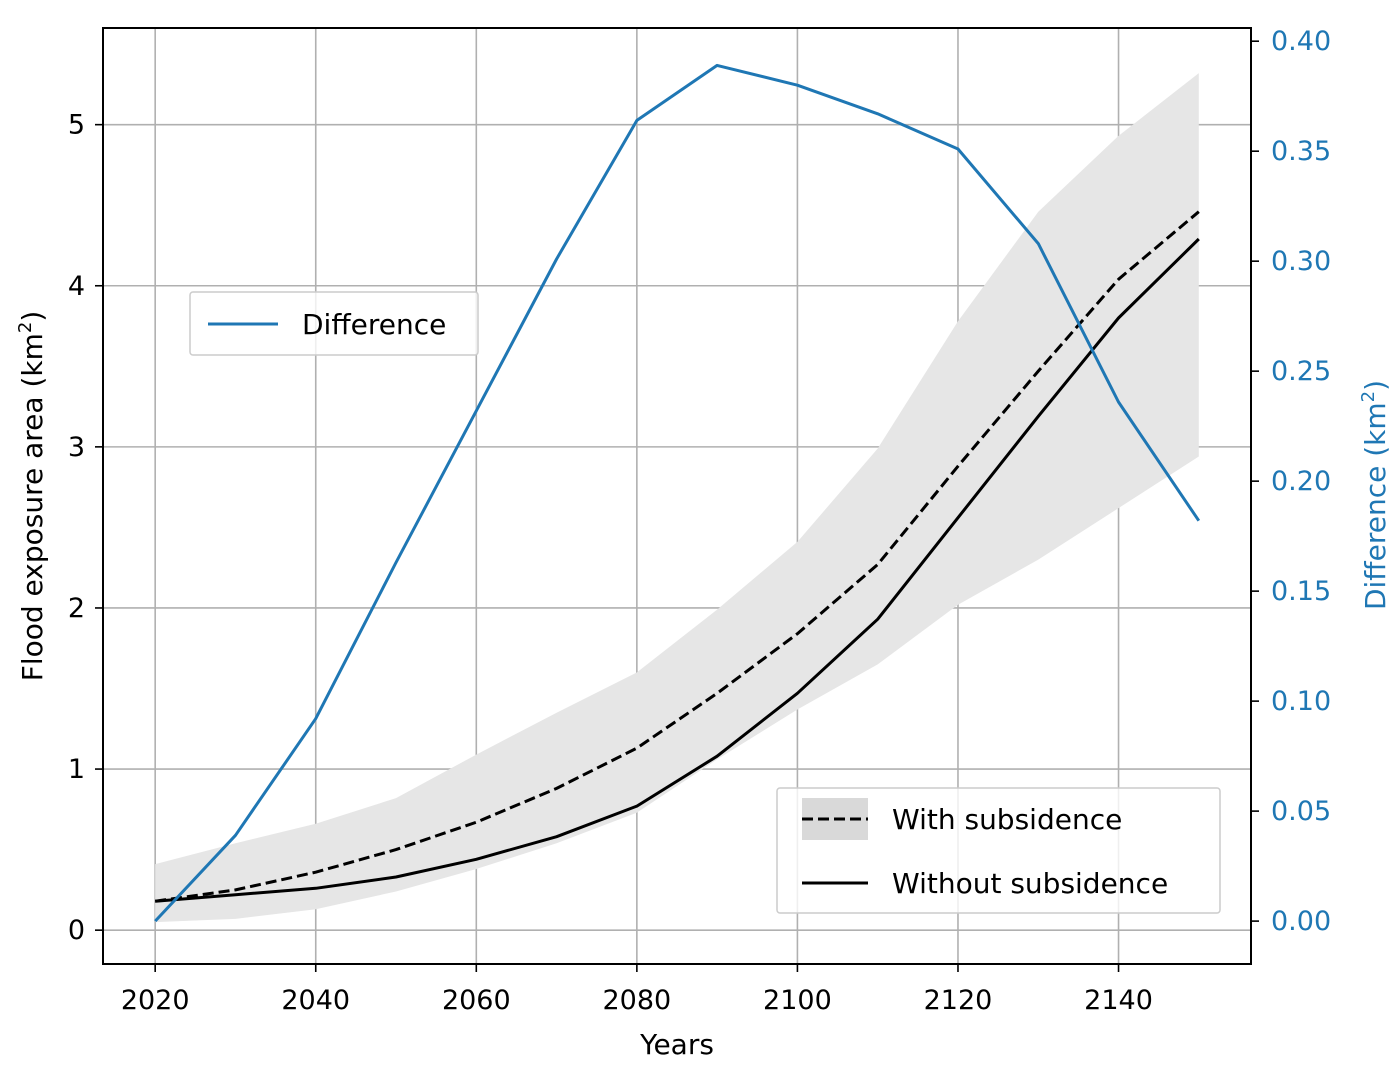  I want to click on y-right-tick-label: 0.20, so click(1301, 481).